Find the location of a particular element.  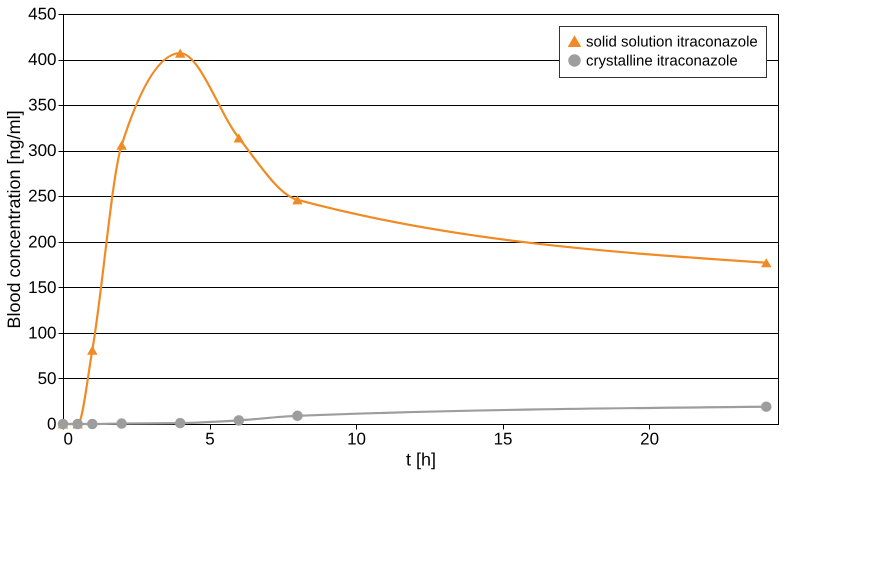

x-tick-label: 0 is located at coordinates (68, 439).